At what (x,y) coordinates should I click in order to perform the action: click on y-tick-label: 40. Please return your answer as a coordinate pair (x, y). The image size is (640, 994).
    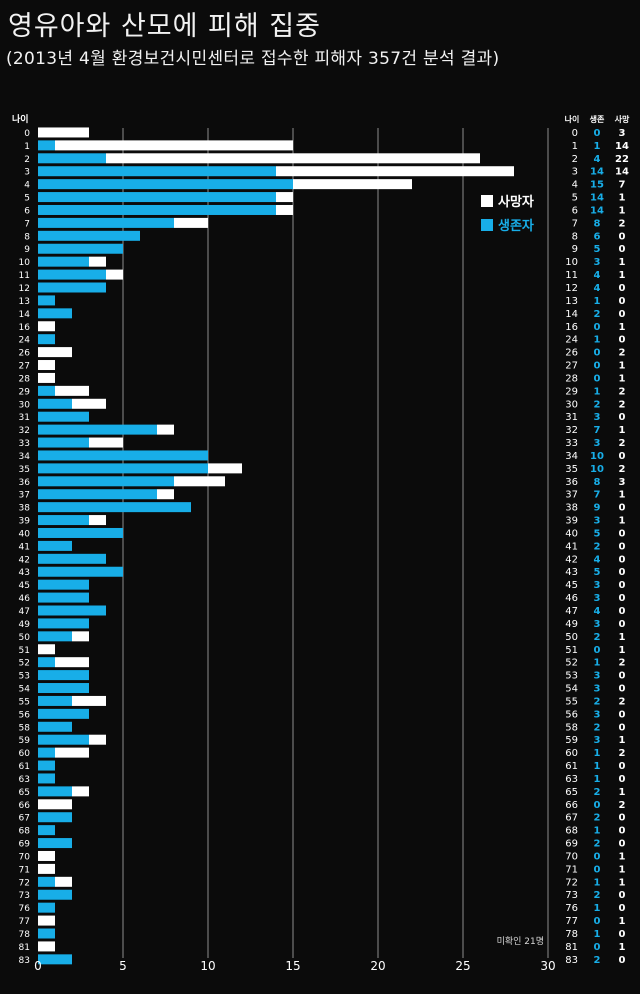
    Looking at the image, I should click on (25, 534).